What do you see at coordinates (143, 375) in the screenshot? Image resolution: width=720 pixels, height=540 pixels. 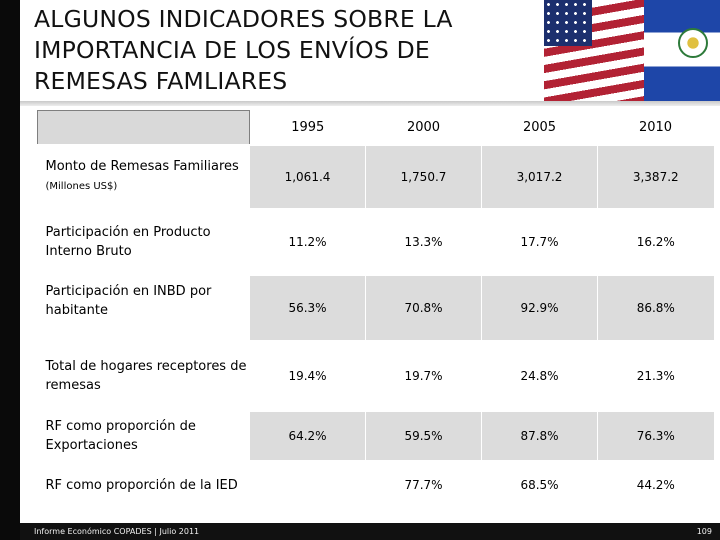 I see `row-label: Total de hogares receptores de remesas` at bounding box center [143, 375].